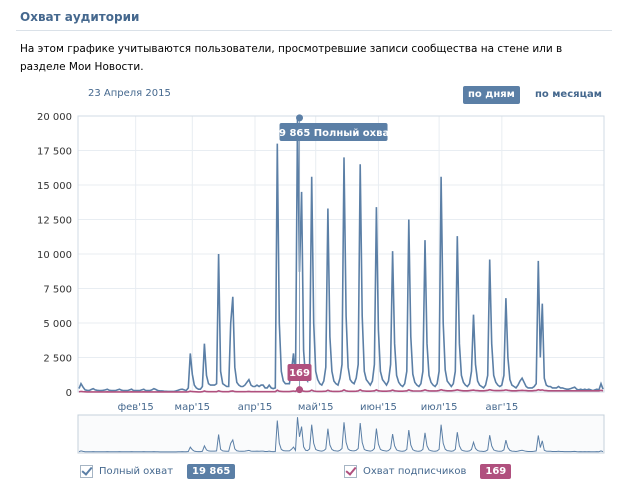 The width and height of the screenshot is (621, 503). What do you see at coordinates (54, 221) in the screenshot?
I see `y-tick-label: 12 500` at bounding box center [54, 221].